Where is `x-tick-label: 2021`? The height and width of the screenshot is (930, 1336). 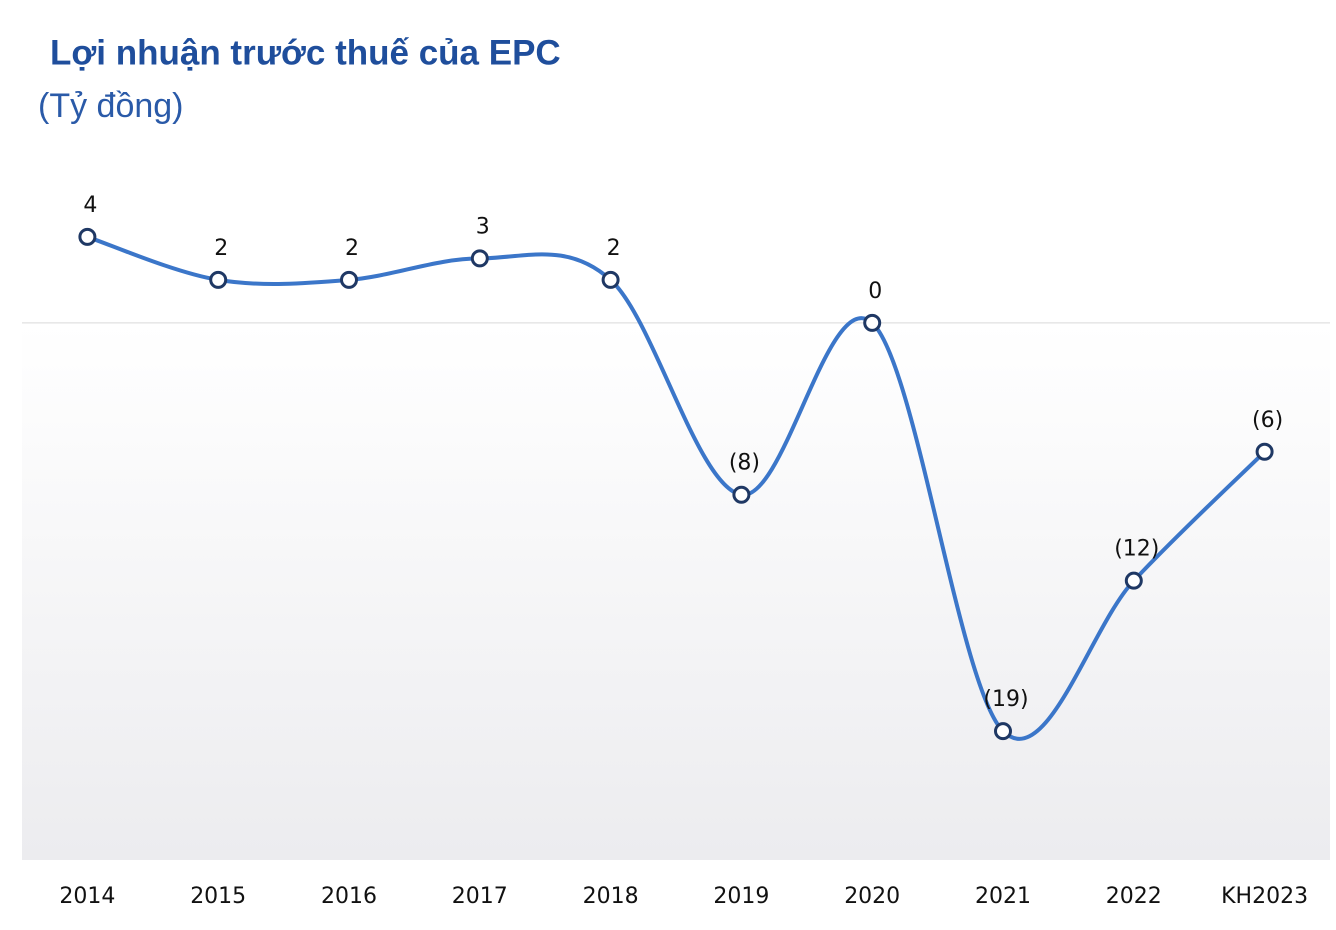 x-tick-label: 2021 is located at coordinates (1003, 896).